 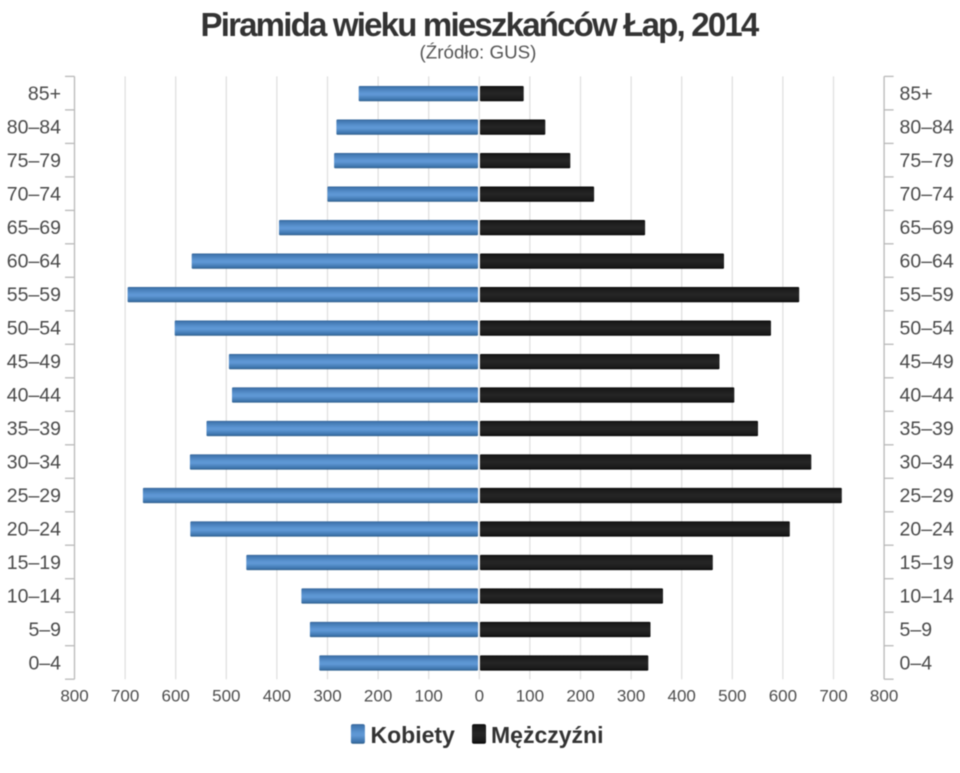 What do you see at coordinates (413, 735) in the screenshot?
I see `svg-text: Kobiety` at bounding box center [413, 735].